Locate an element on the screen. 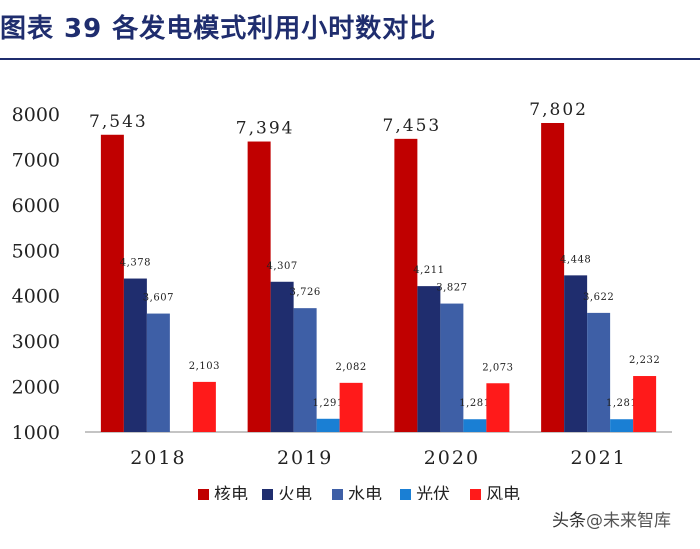 Image resolution: width=700 pixels, height=549 pixels. bar-光伏-2019 is located at coordinates (328, 425).